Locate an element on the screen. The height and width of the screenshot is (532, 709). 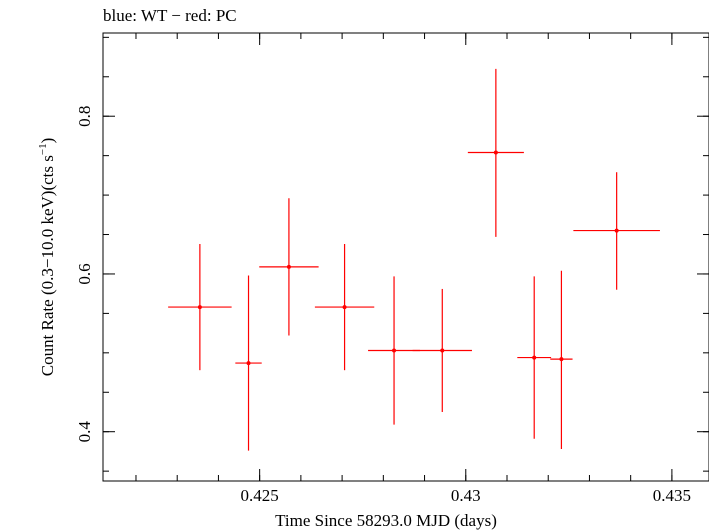
y-tick-label: 0.6 is located at coordinates (84, 273).